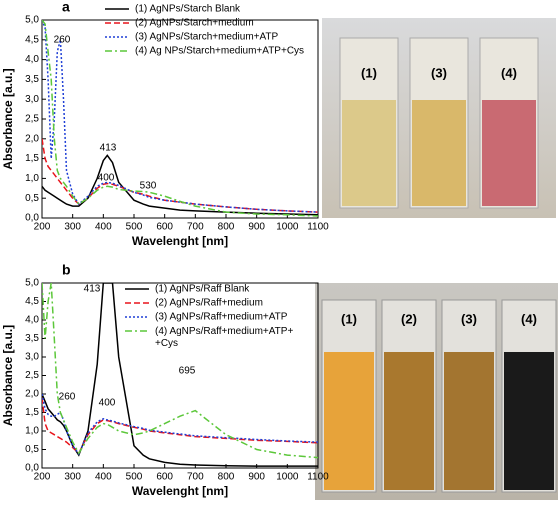  I want to click on annotation: 530, so click(148, 186).